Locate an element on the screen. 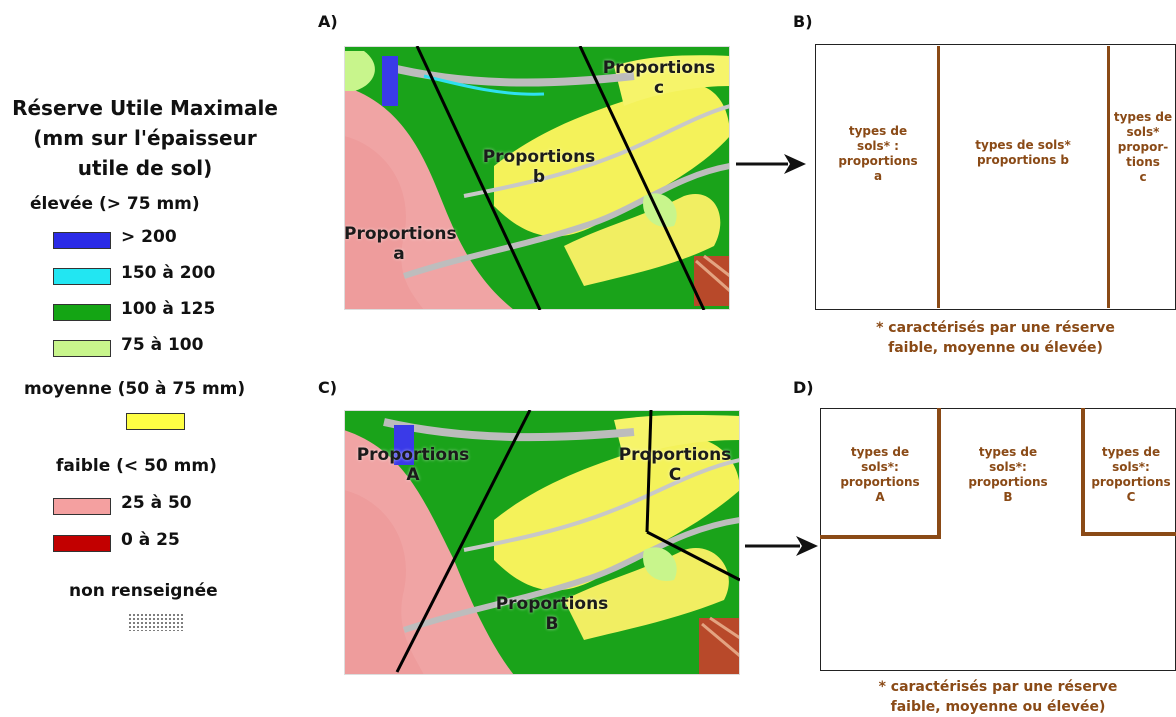 Image resolution: width=1176 pixels, height=717 pixels. diagram-b-cell-a: types de sols* : proportions a is located at coordinates (878, 153).